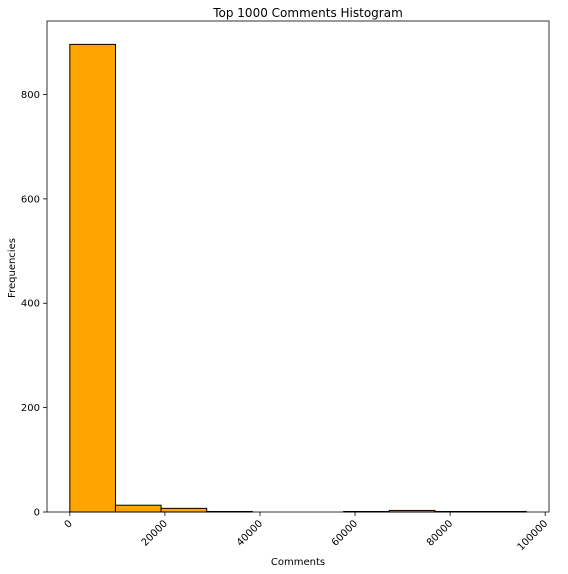 This screenshot has width=568, height=574. What do you see at coordinates (37, 513) in the screenshot?
I see `y-tick-label: 0` at bounding box center [37, 513].